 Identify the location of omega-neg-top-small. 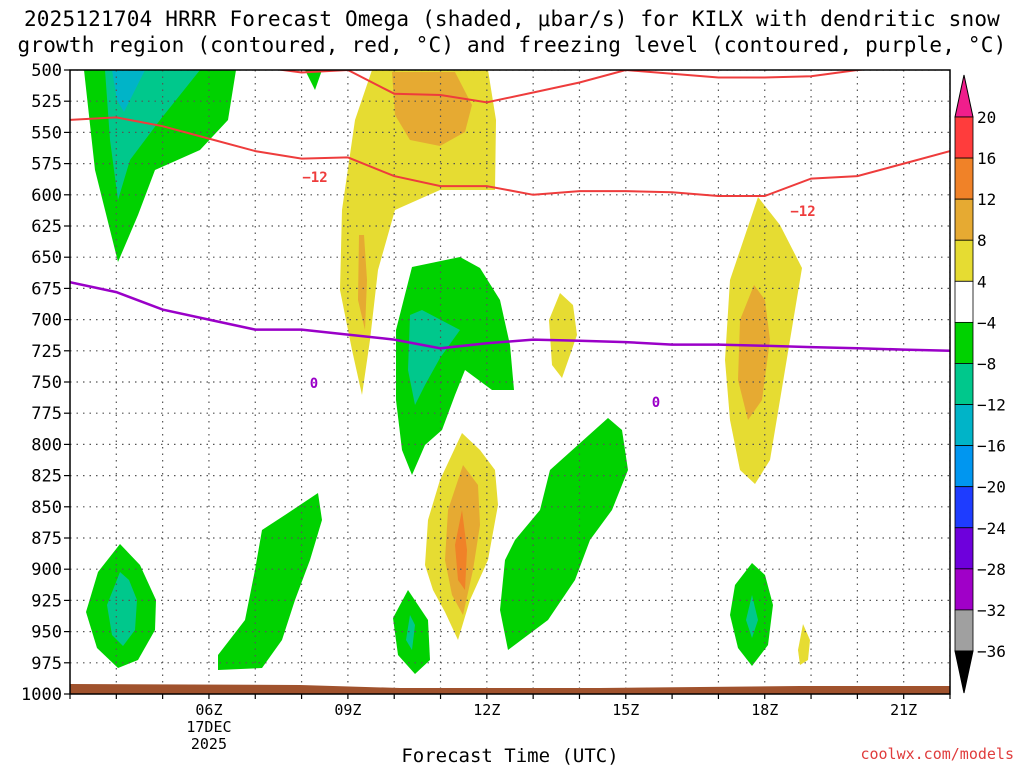
(313, 80).